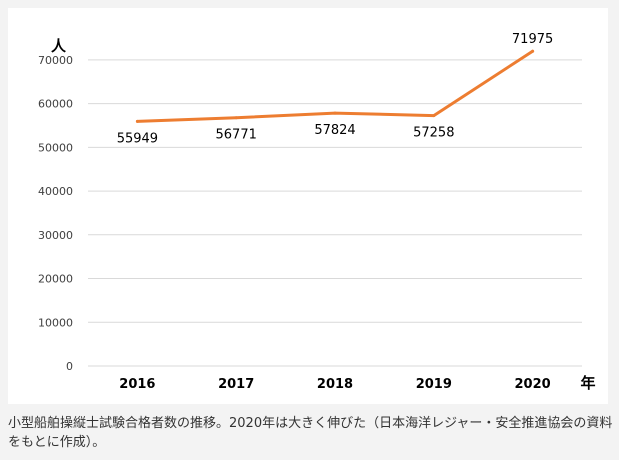  What do you see at coordinates (533, 51) in the screenshot?
I see `data-point-2020` at bounding box center [533, 51].